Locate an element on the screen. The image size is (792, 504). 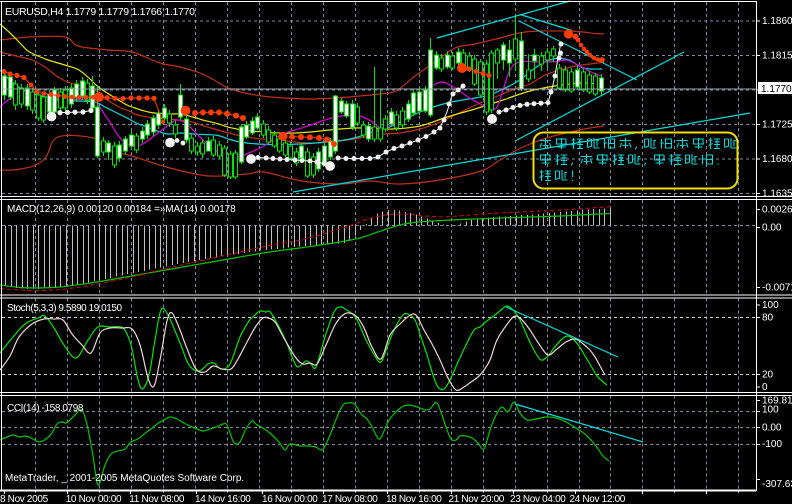
svg-text: 18 Nov 16:00 is located at coordinates (414, 499).